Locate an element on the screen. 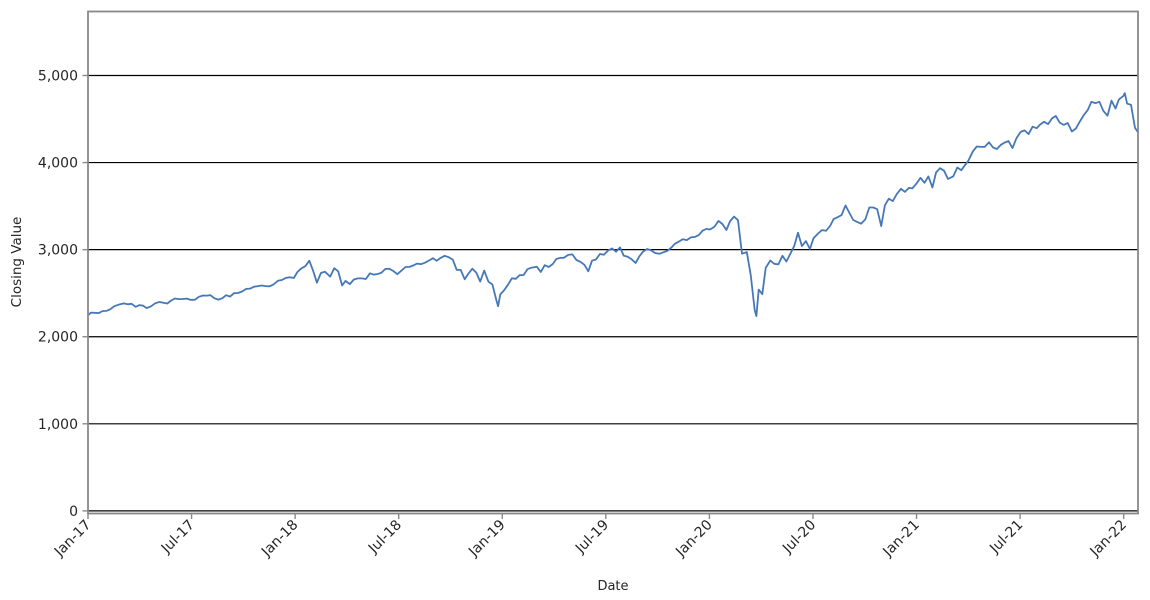  y-tick-label: 0 is located at coordinates (73, 512).